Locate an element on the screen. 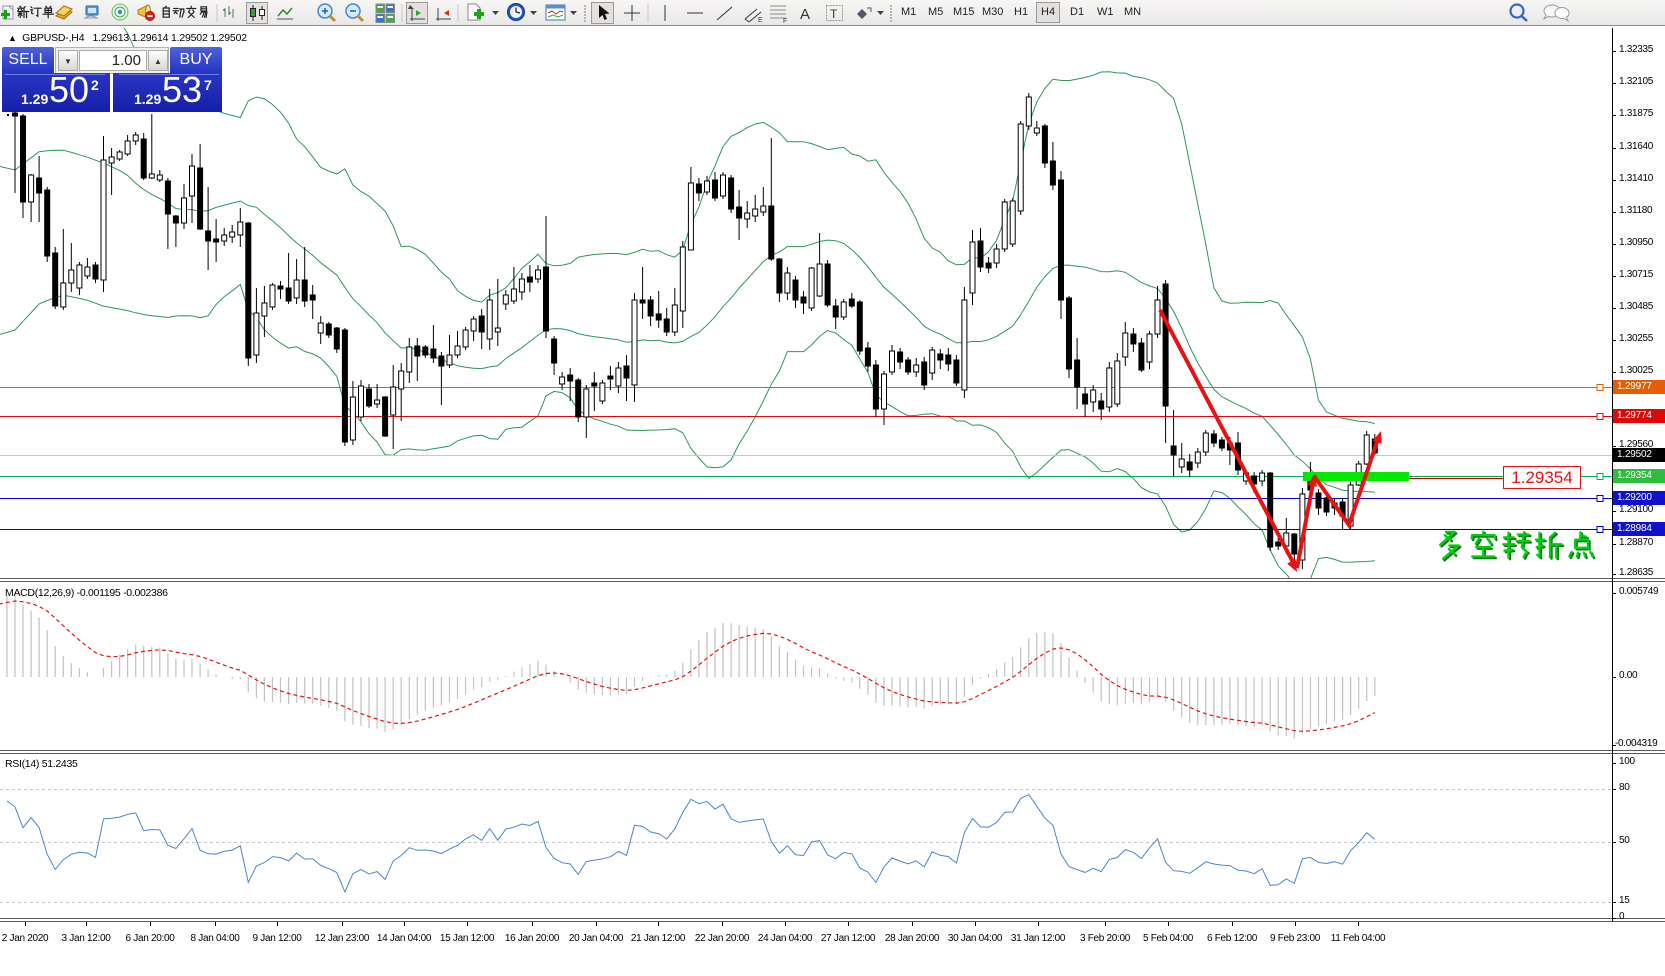 This screenshot has width=1665, height=976. svg-text: T is located at coordinates (834, 14).